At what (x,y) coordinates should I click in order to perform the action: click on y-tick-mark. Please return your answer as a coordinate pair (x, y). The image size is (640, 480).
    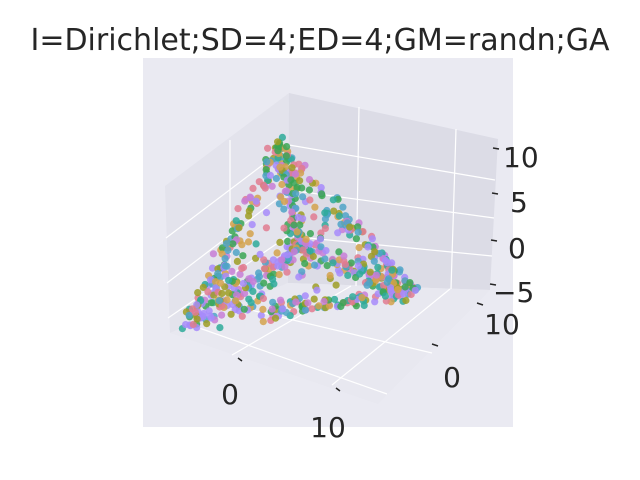
    Looking at the image, I should click on (435, 345).